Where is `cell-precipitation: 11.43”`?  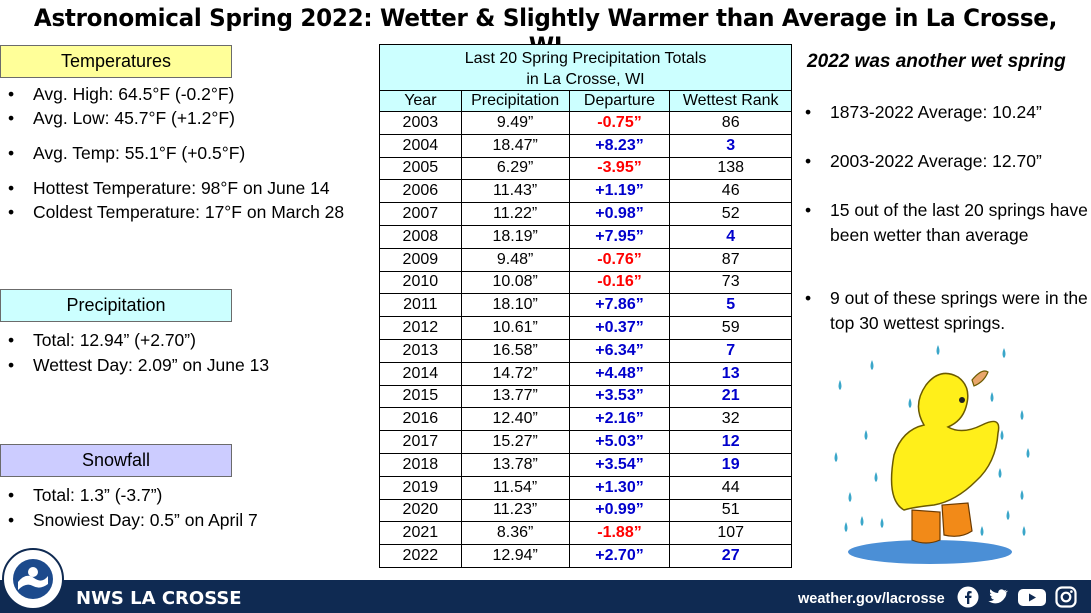
cell-precipitation: 11.43” is located at coordinates (515, 191).